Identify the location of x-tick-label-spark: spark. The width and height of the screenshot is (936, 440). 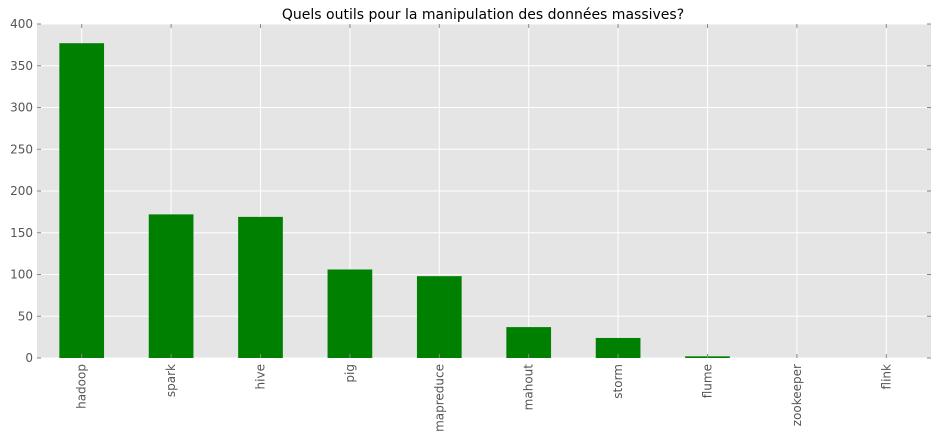
(171, 380).